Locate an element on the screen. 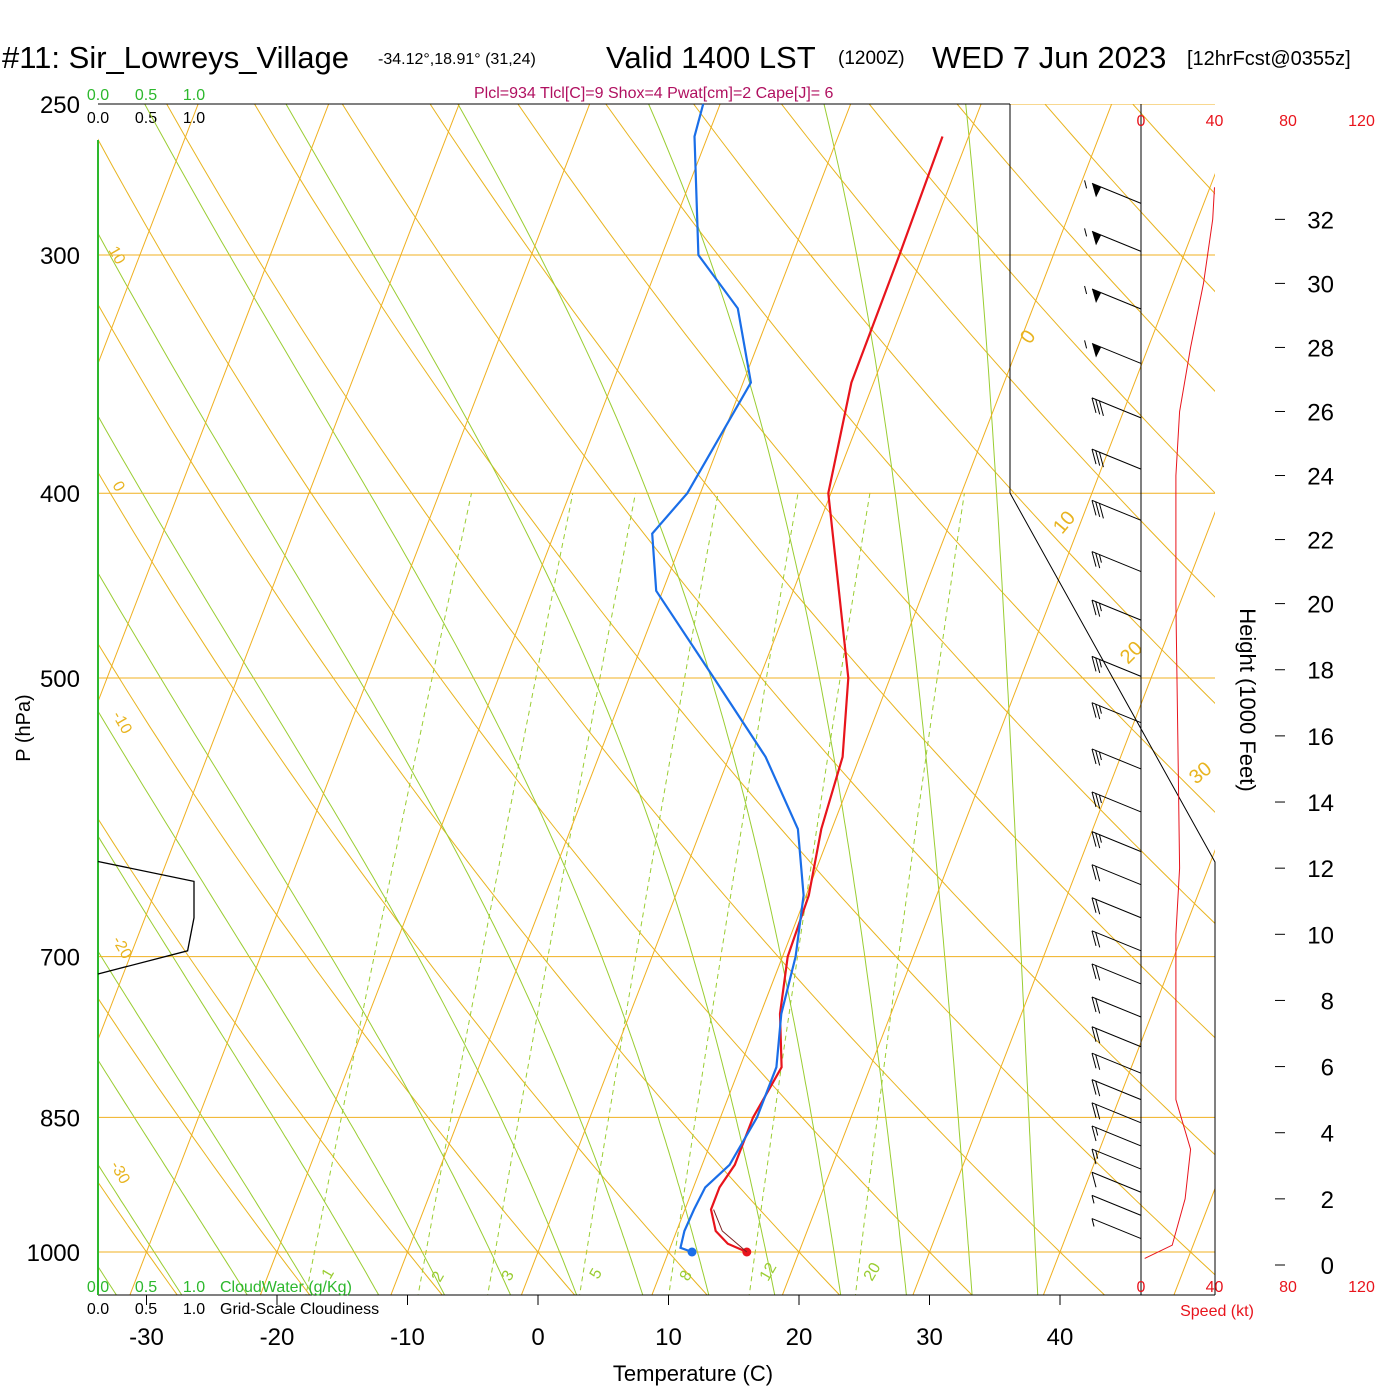  pressure-tick-label: 400 is located at coordinates (60, 494).